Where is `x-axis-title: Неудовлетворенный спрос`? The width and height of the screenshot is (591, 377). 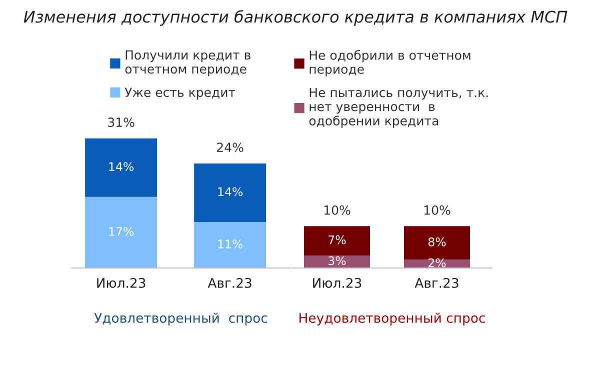 x-axis-title: Неудовлетворенный спрос is located at coordinates (392, 319).